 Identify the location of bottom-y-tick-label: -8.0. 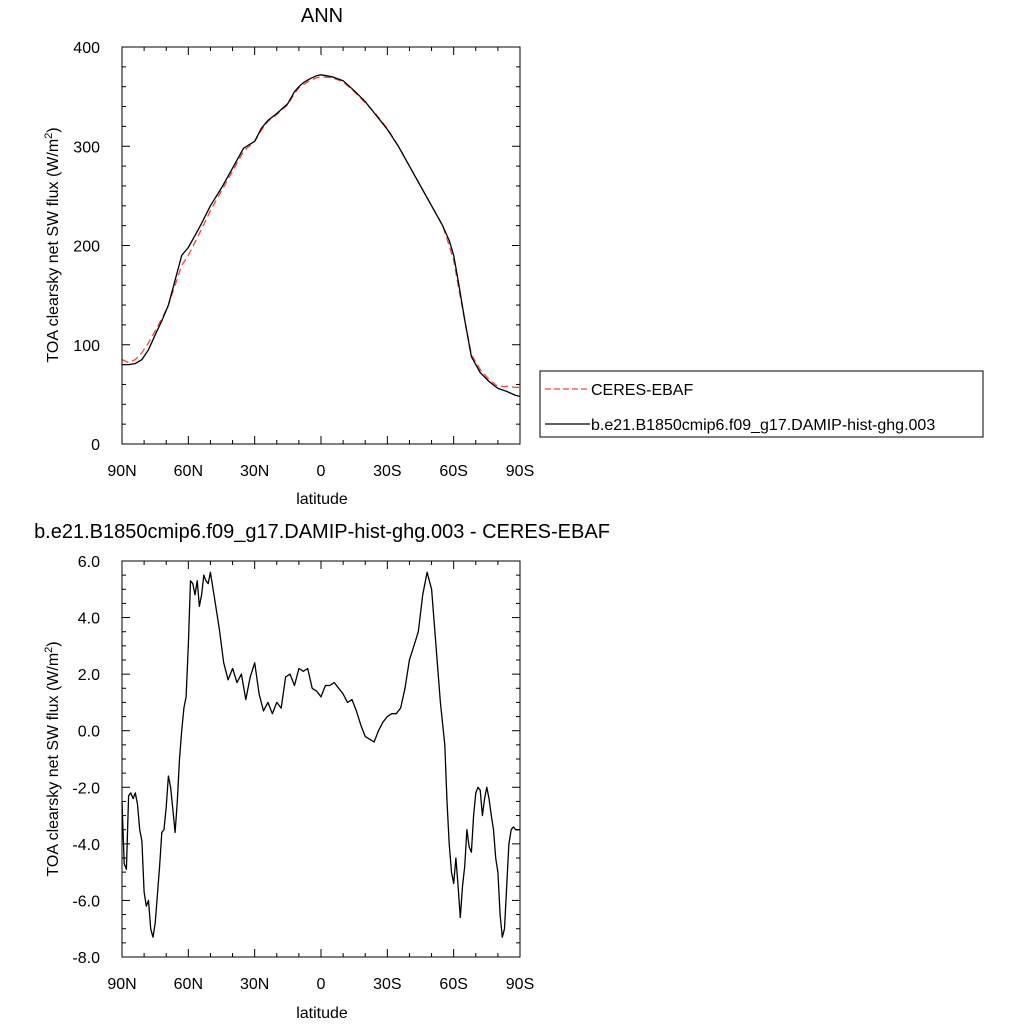
(86, 958).